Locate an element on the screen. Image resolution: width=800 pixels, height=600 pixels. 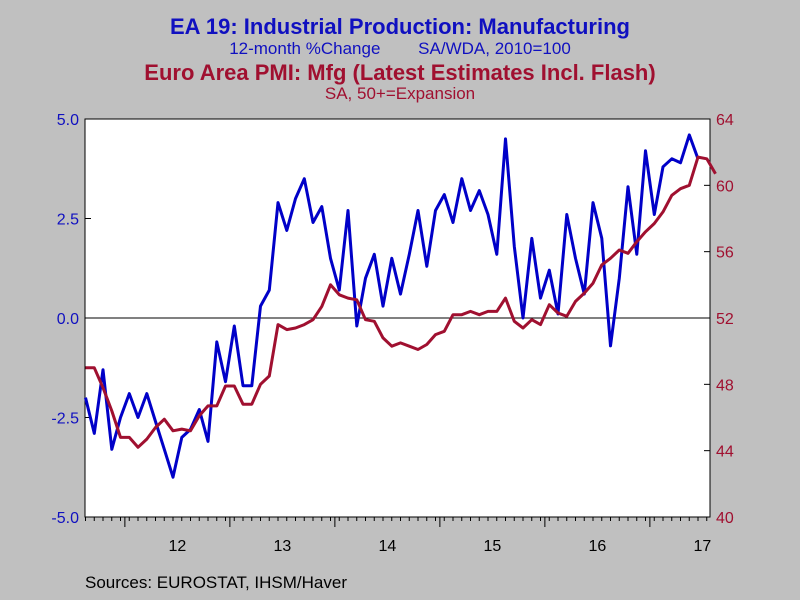
right-axis: 64 60 56 52 48 44 40 is located at coordinates (719, 319).